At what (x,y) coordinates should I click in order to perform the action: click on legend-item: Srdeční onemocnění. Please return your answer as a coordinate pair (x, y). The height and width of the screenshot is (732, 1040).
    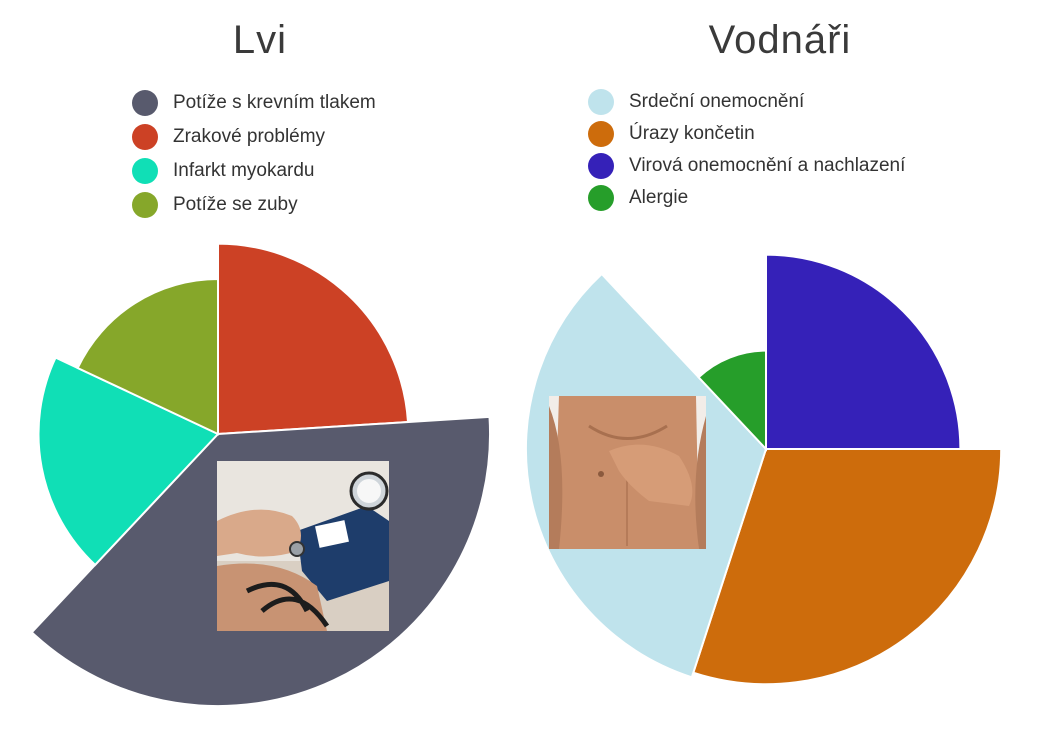
    Looking at the image, I should click on (746, 102).